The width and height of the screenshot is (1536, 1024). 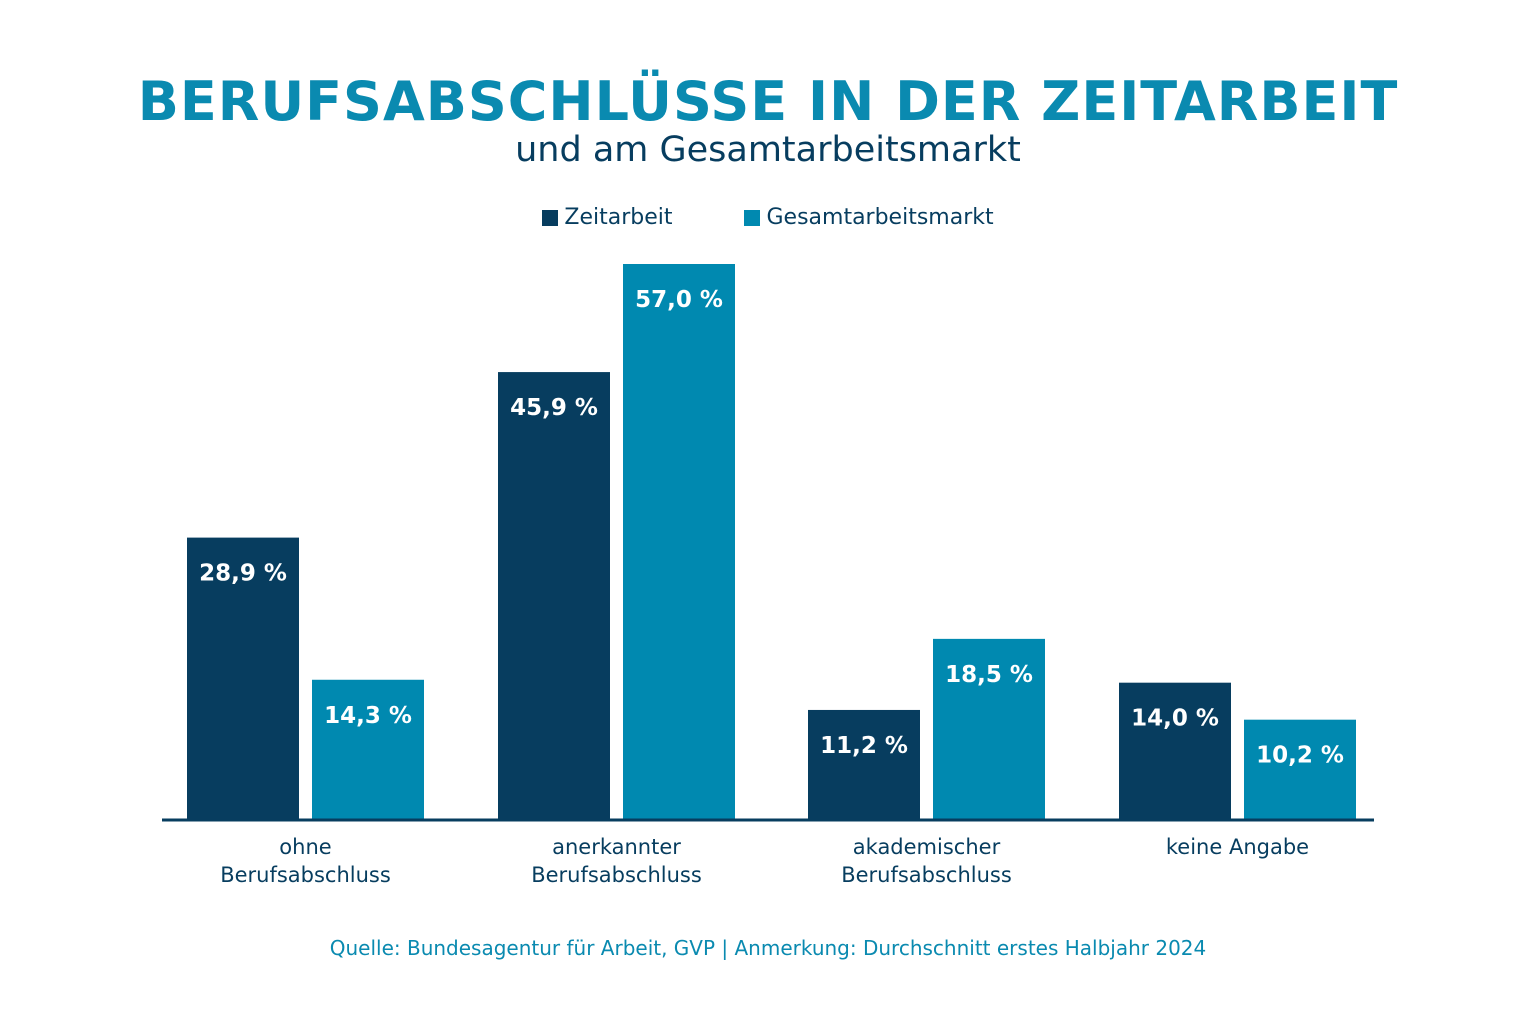 I want to click on legend-item-gesamtarbeitsmarkt: Gesamtarbeitsmarkt, so click(x=869, y=217).